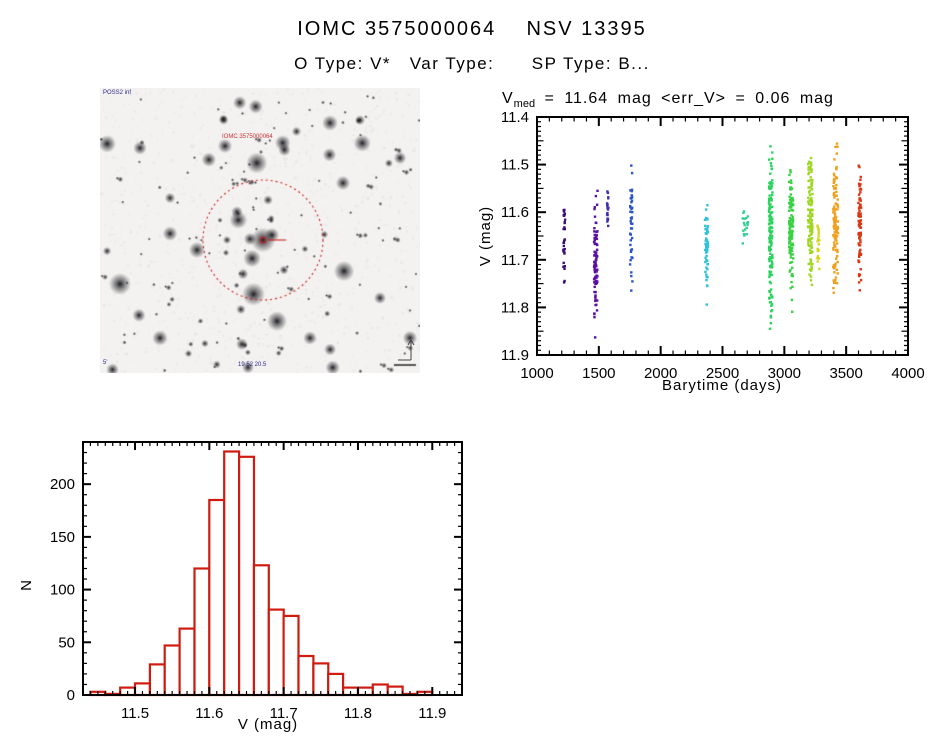 This screenshot has width=944, height=747. What do you see at coordinates (62, 484) in the screenshot?
I see `y-tick-label: 200` at bounding box center [62, 484].